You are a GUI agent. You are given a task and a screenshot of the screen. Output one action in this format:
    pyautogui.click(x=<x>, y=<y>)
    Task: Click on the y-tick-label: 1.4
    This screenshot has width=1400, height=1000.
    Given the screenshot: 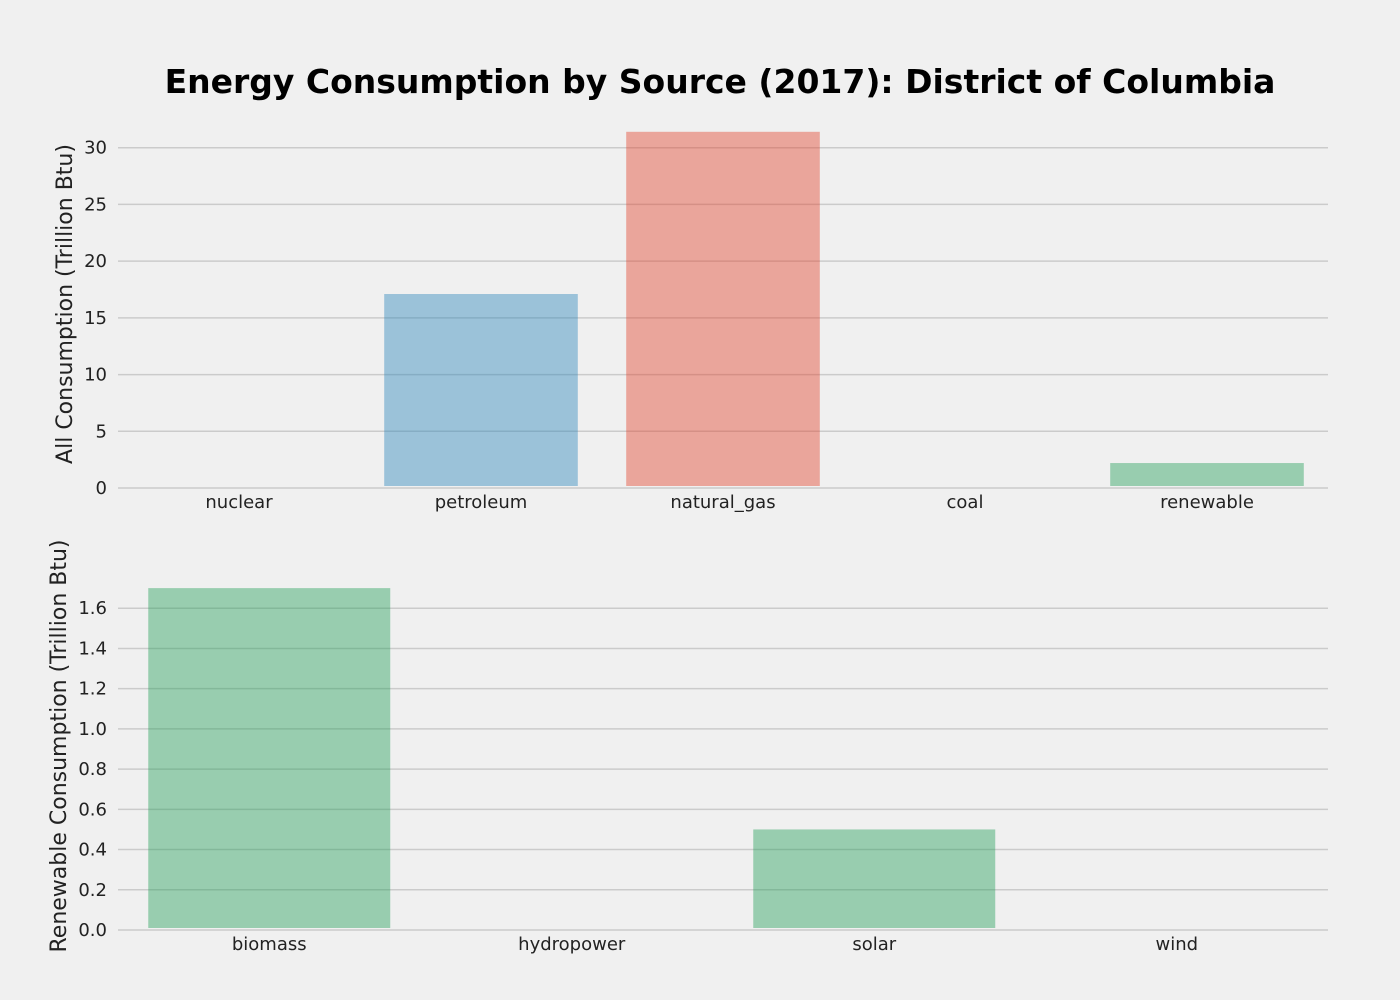 What is the action you would take?
    pyautogui.click(x=92, y=648)
    